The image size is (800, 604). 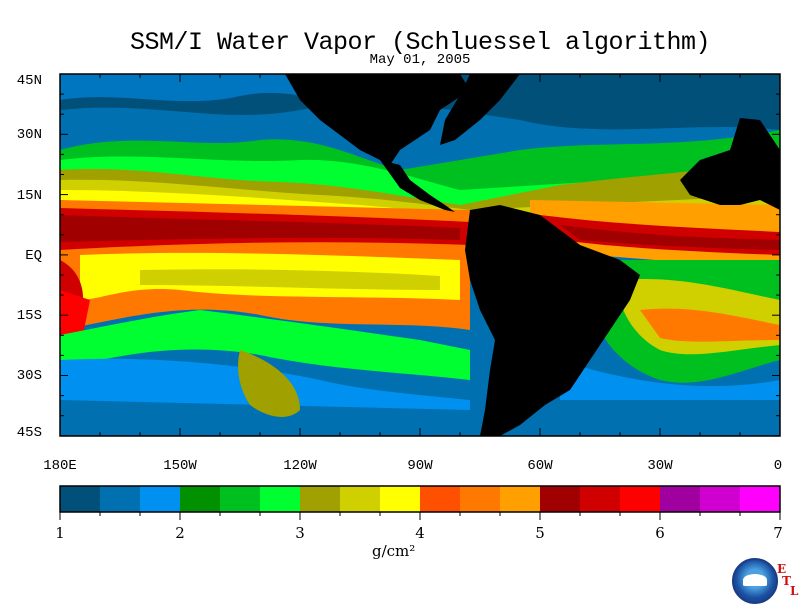 I want to click on colorbar-tick-1: 1, so click(x=60, y=533).